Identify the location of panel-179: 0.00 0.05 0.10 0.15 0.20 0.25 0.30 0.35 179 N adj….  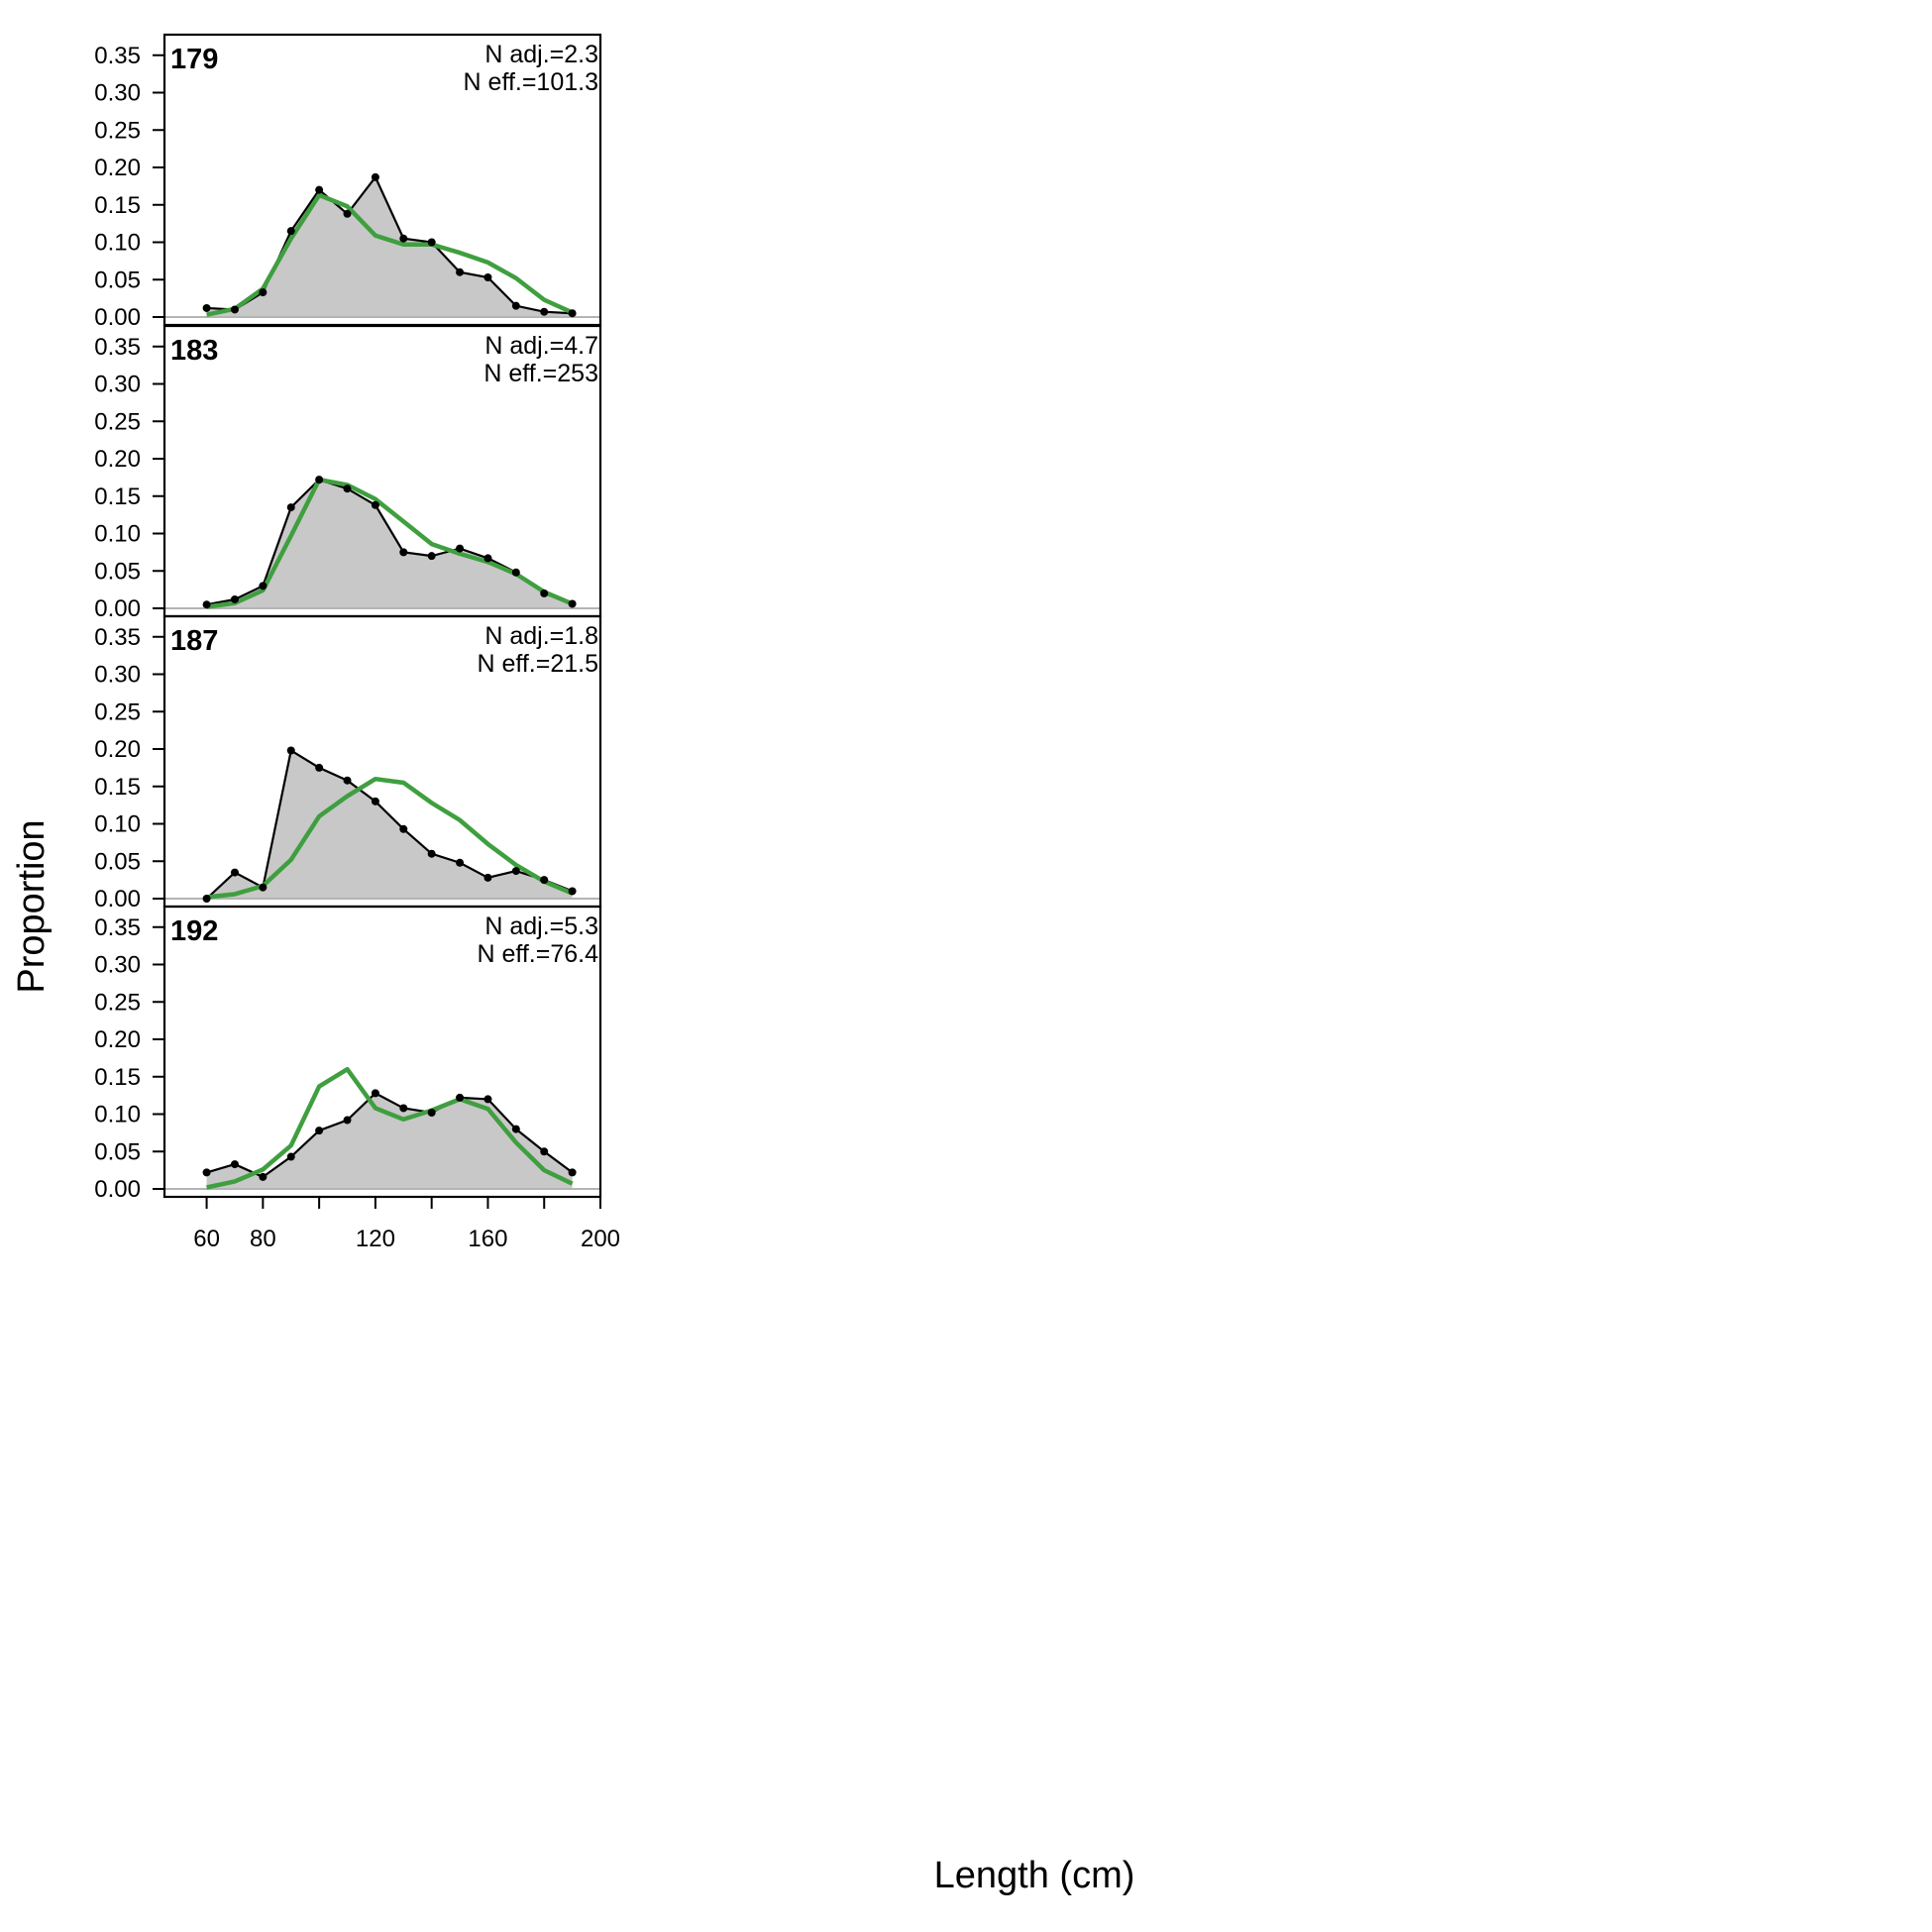
(348, 182).